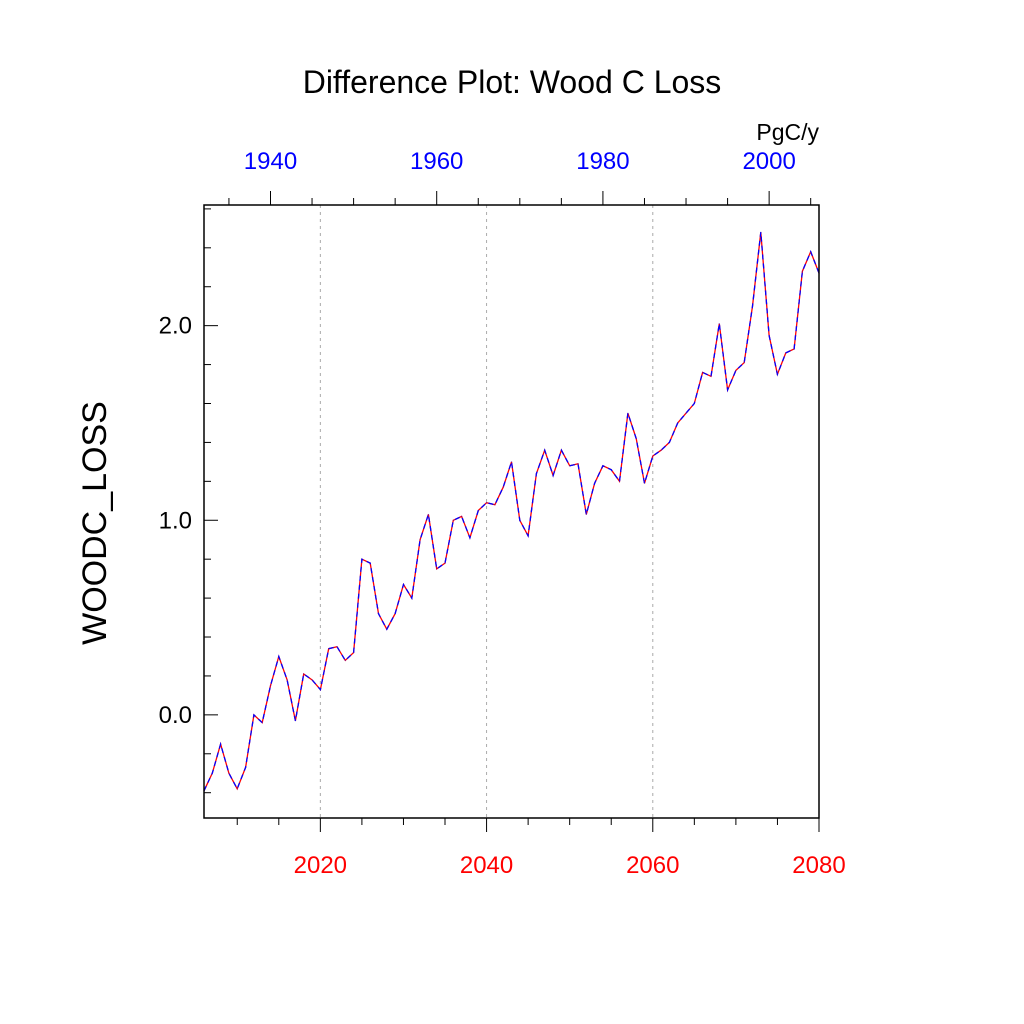 This screenshot has height=1024, width=1024. I want to click on units-label: PgC/y, so click(787, 132).